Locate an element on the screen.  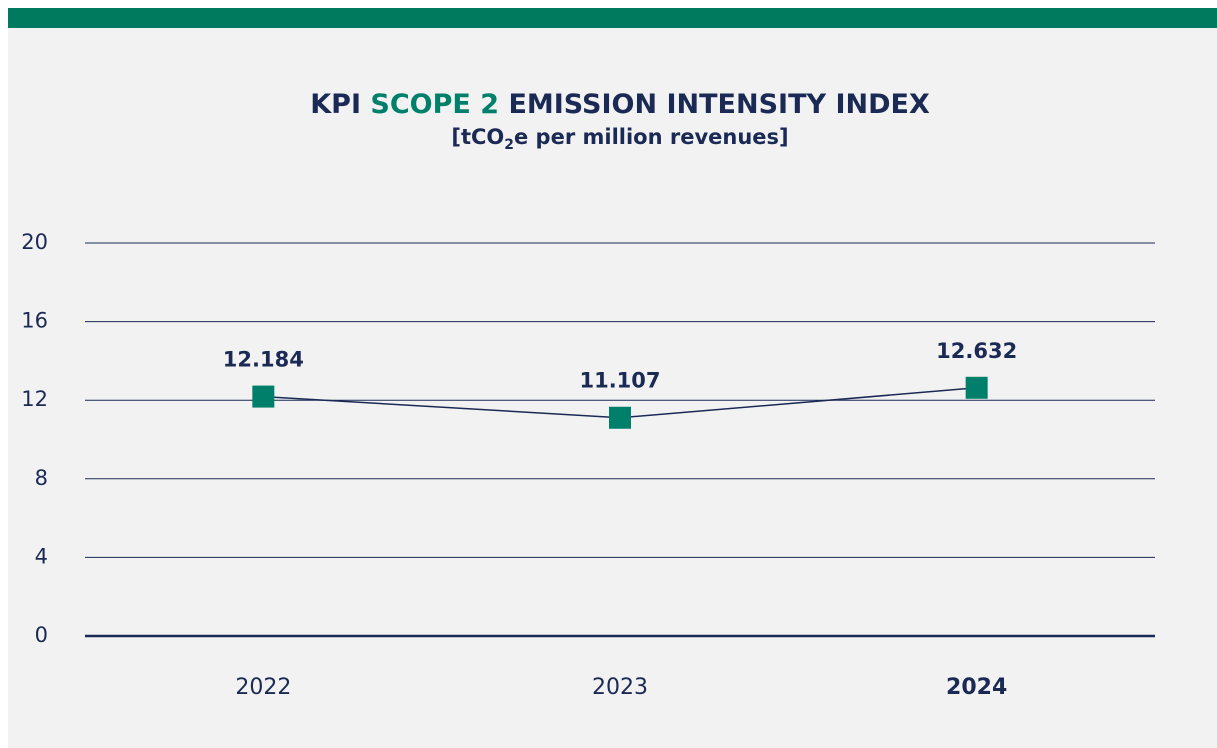
y-tick-label: 12 is located at coordinates (34, 399).